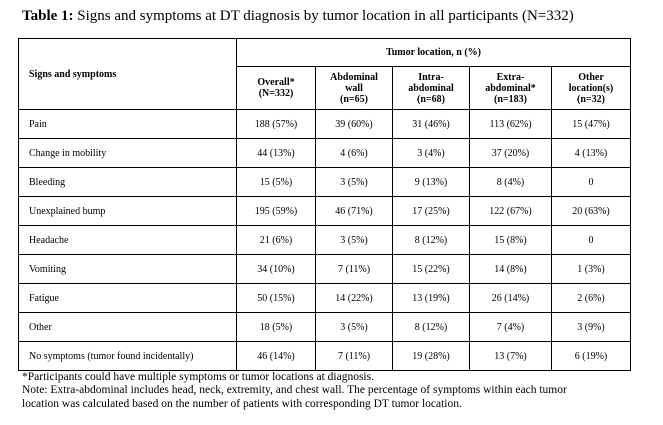 The image size is (663, 425). What do you see at coordinates (354, 99) in the screenshot?
I see `column-header-line: (n=65)` at bounding box center [354, 99].